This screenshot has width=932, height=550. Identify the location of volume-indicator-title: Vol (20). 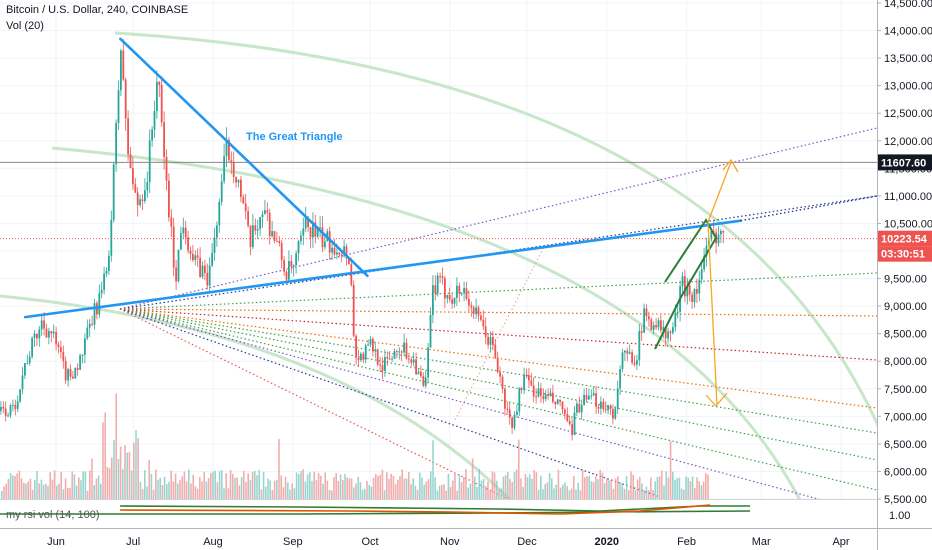
(25, 26).